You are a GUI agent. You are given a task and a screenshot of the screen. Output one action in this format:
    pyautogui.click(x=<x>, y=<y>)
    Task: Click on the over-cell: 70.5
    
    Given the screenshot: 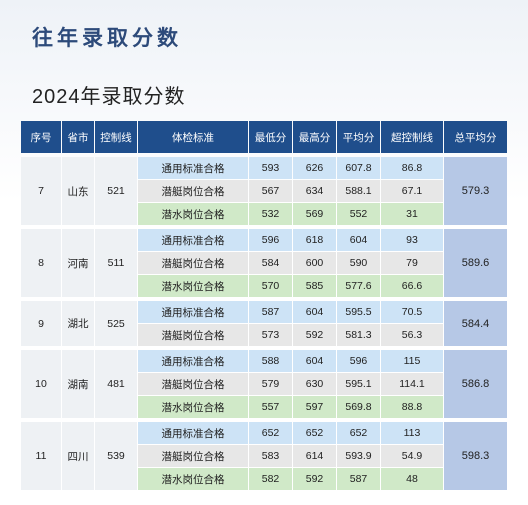 What is the action you would take?
    pyautogui.click(x=412, y=312)
    